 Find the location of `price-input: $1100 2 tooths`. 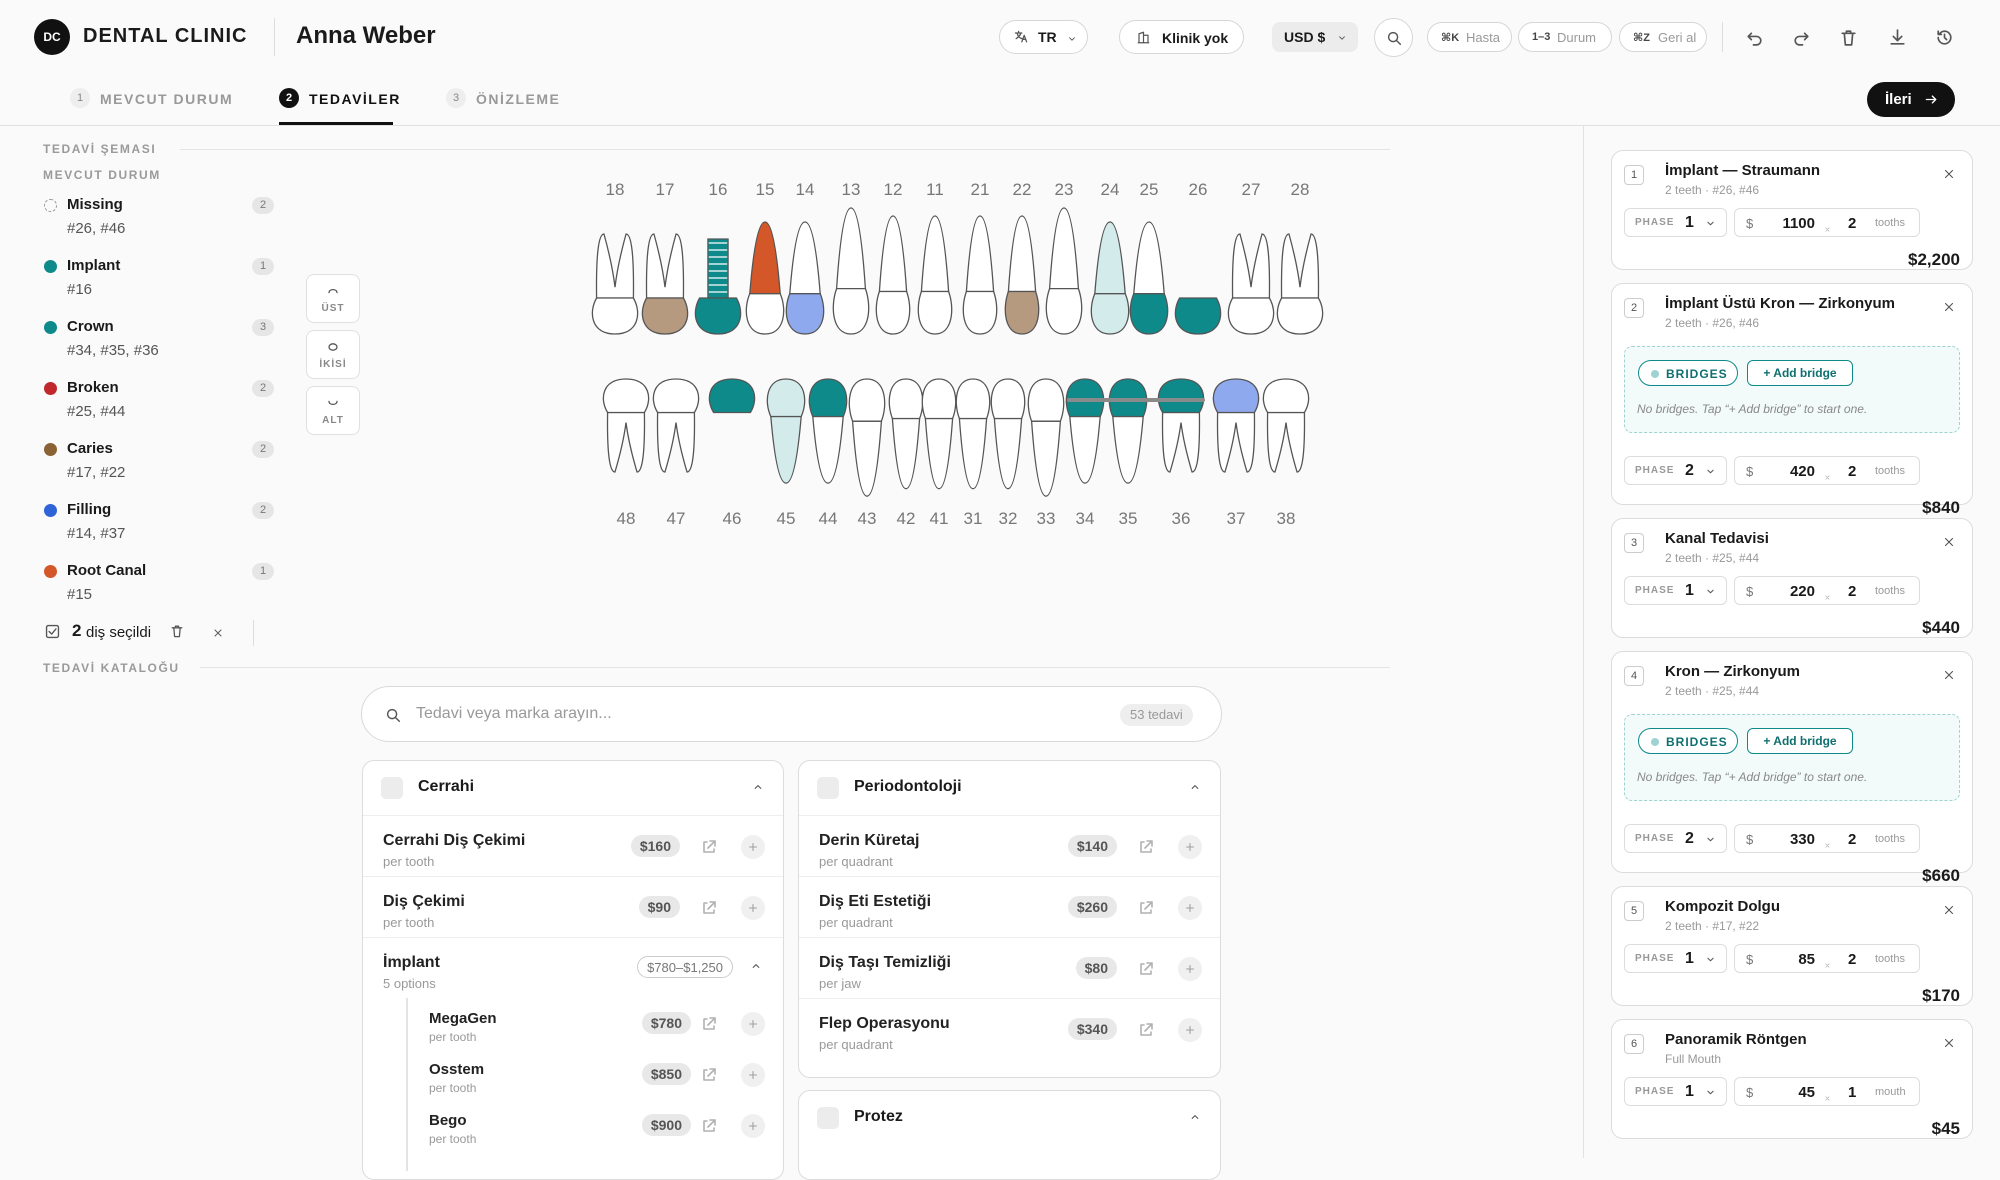

price-input: $1100 2 tooths is located at coordinates (1827, 222).